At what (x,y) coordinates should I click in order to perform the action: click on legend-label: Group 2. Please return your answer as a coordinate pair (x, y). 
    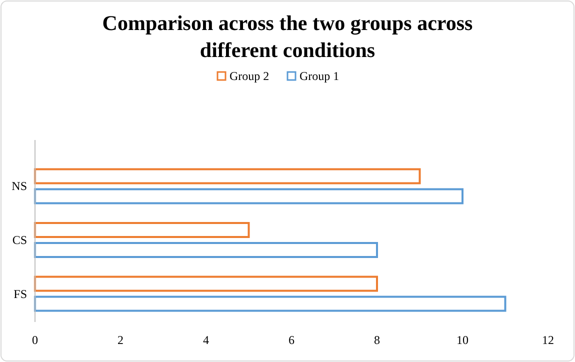
    Looking at the image, I should click on (250, 76).